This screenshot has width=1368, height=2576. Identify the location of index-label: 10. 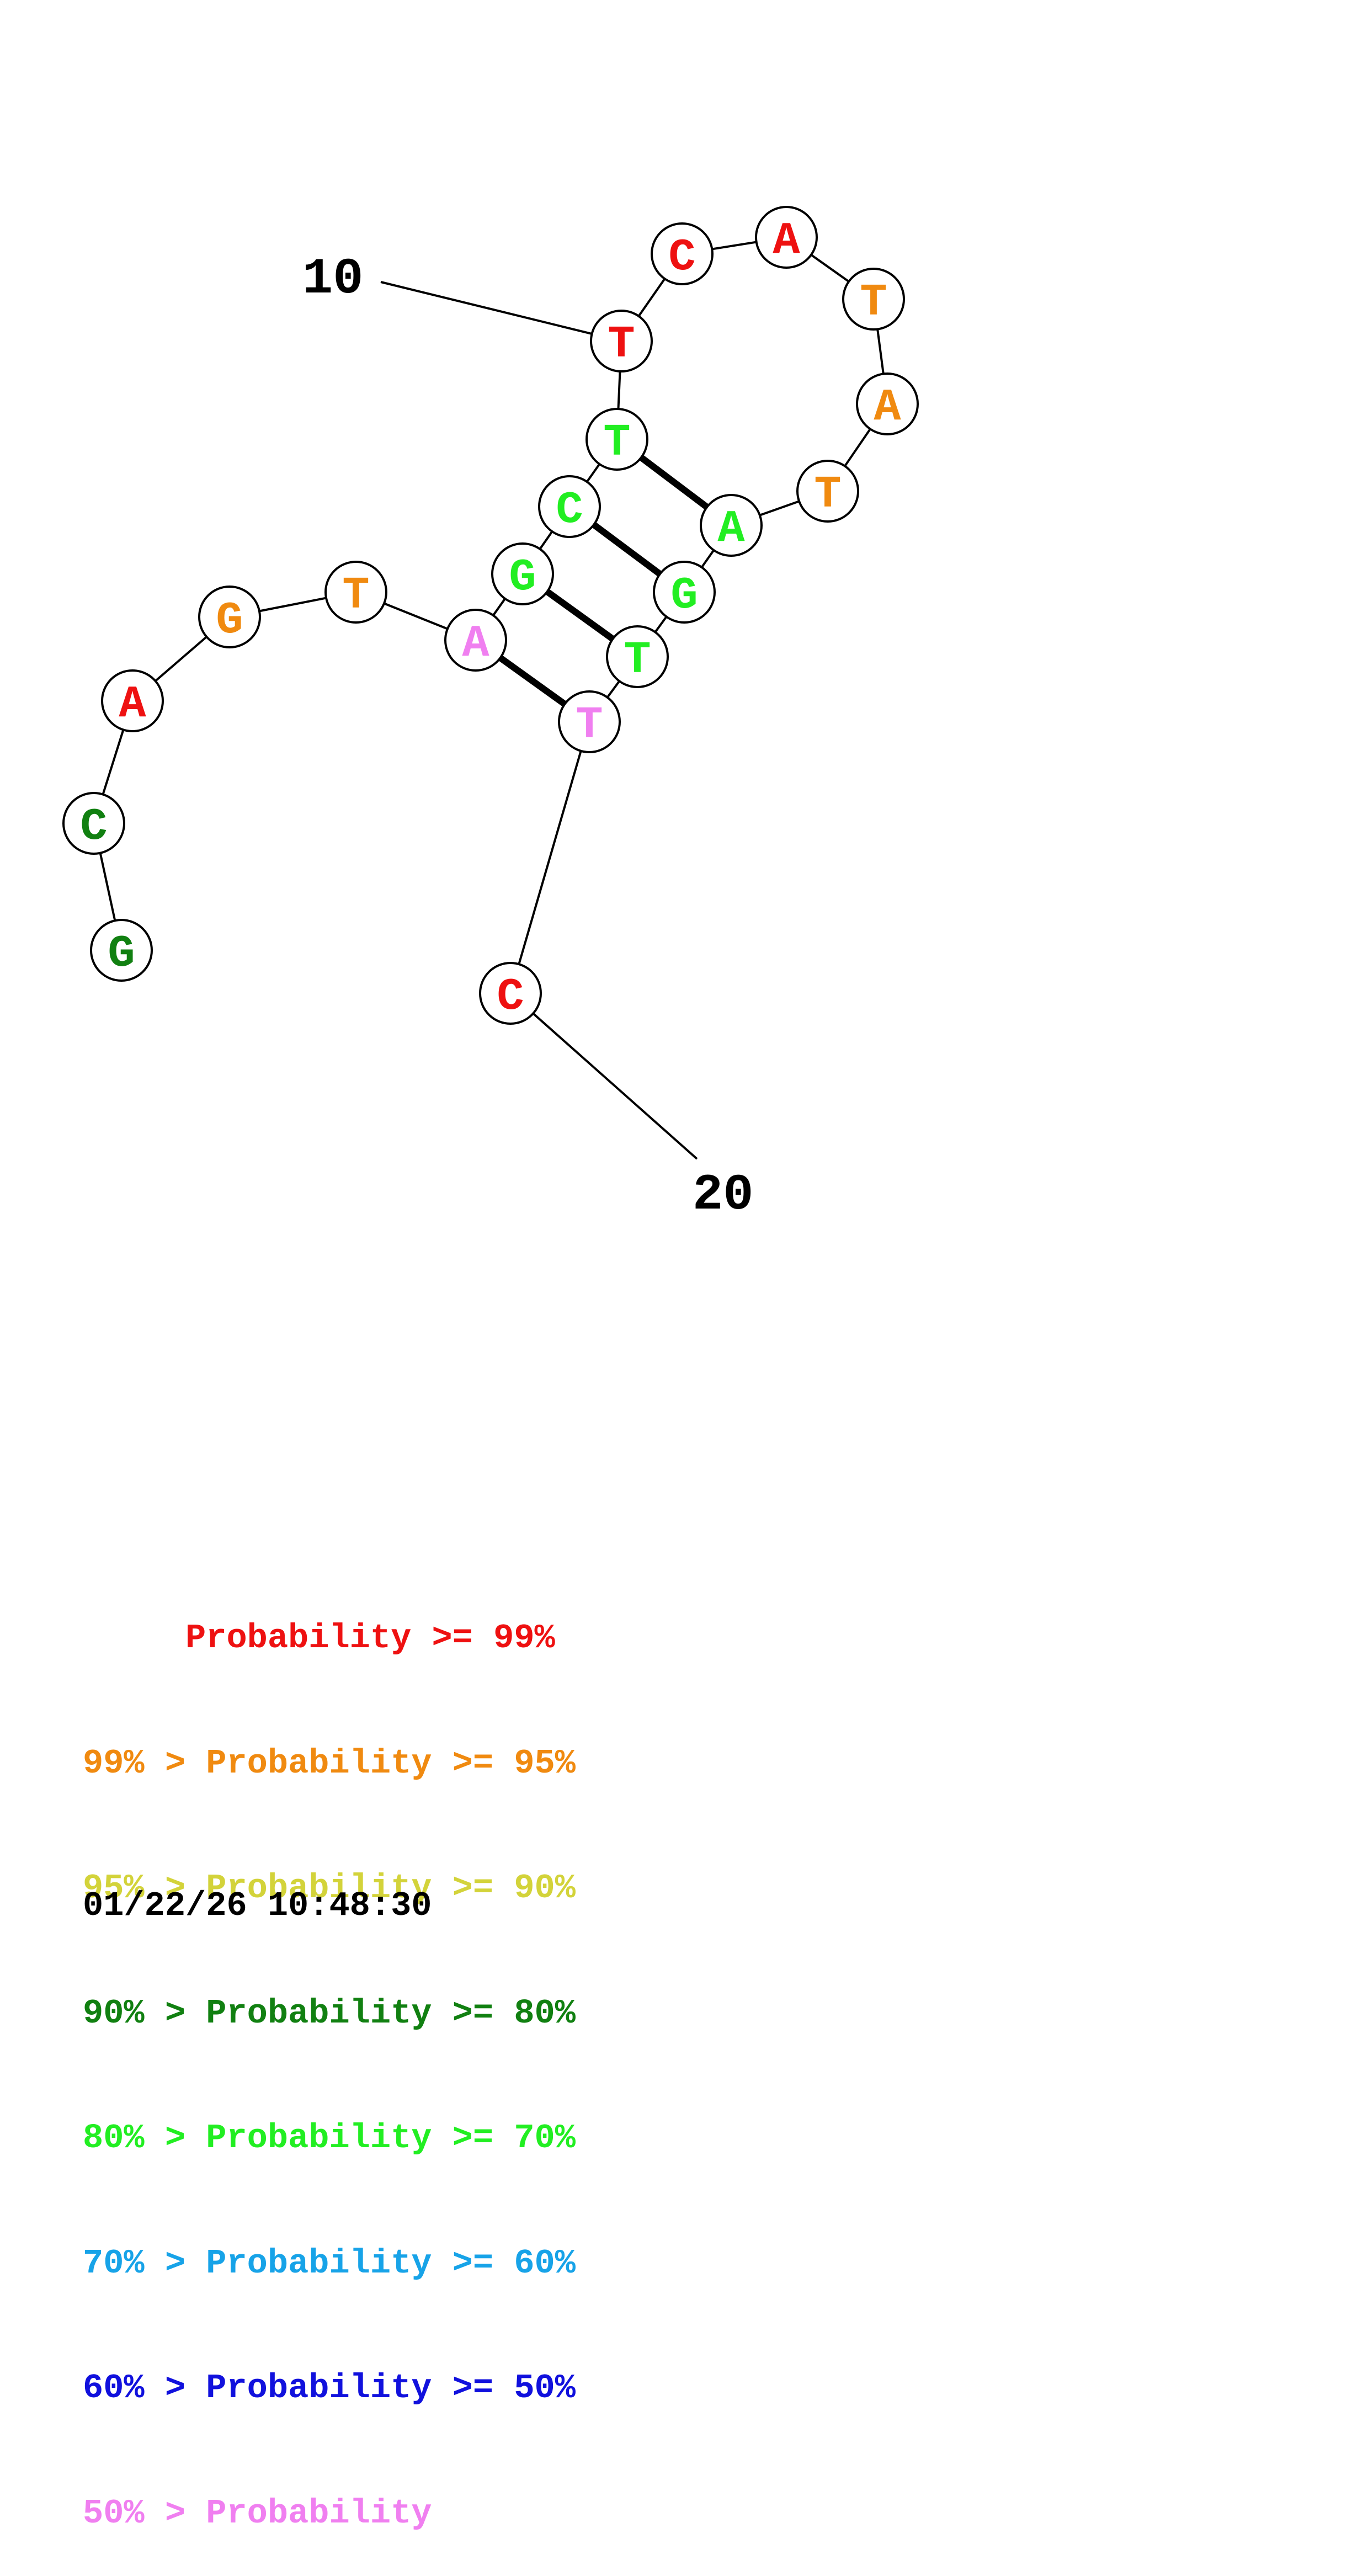
(332, 279).